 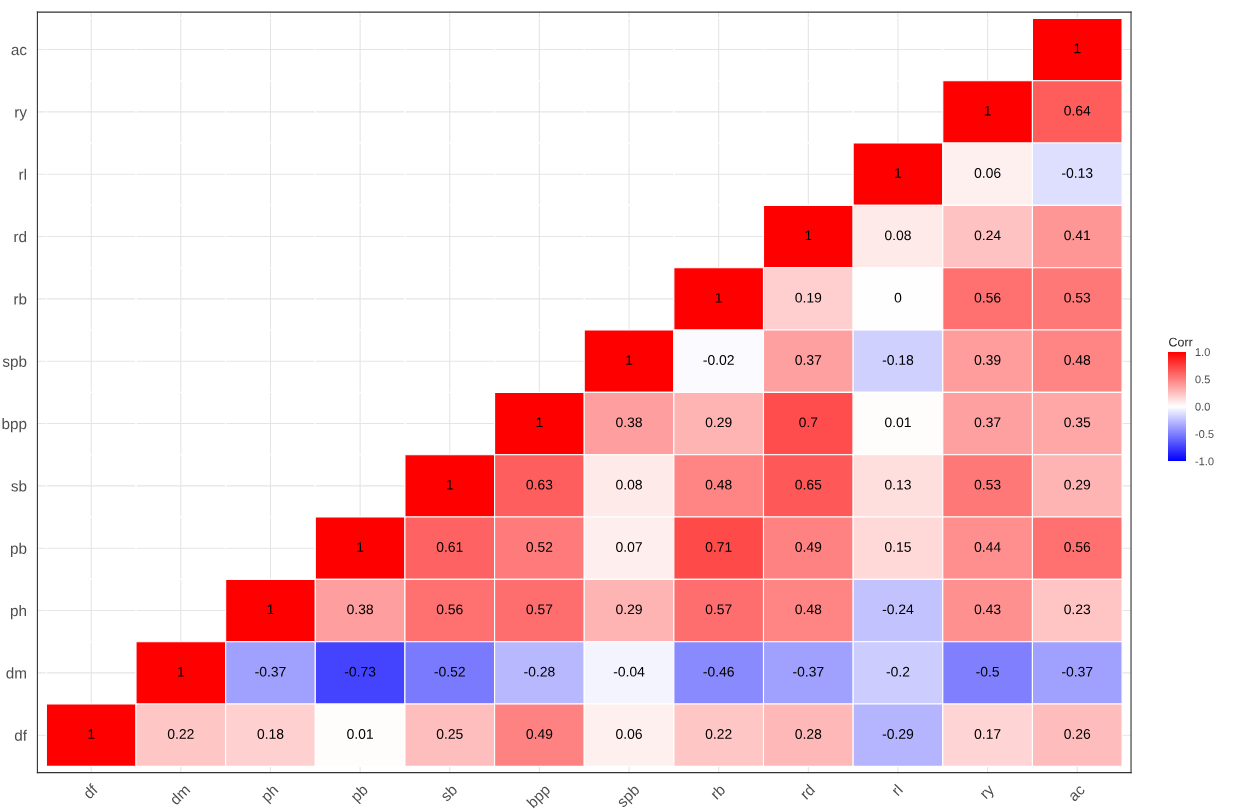 I want to click on data-label: 0, so click(x=898, y=297).